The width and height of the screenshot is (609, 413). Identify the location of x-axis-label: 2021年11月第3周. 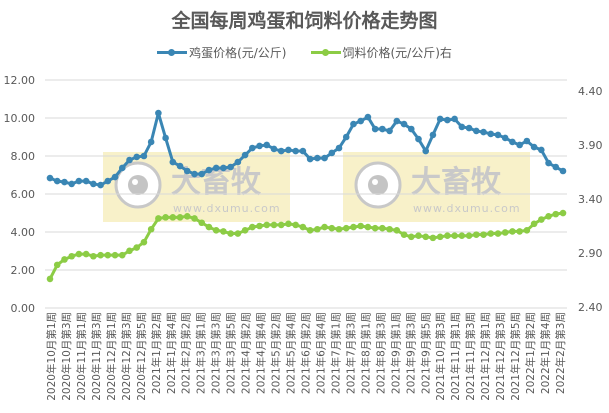
(470, 356).